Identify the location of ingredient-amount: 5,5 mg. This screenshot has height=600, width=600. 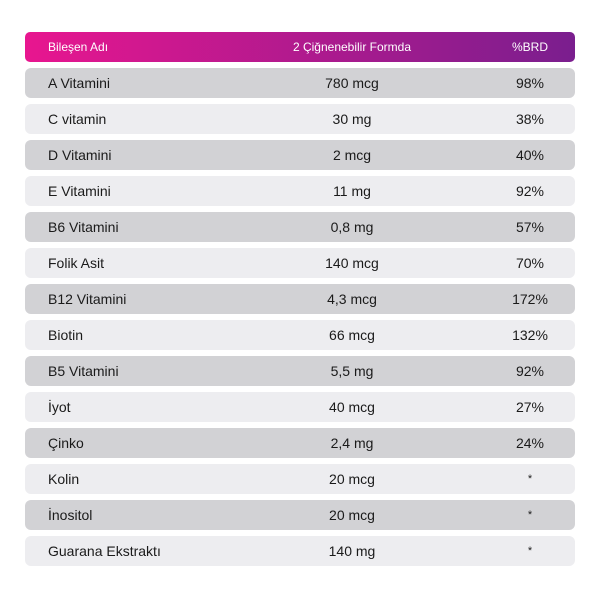
(352, 371).